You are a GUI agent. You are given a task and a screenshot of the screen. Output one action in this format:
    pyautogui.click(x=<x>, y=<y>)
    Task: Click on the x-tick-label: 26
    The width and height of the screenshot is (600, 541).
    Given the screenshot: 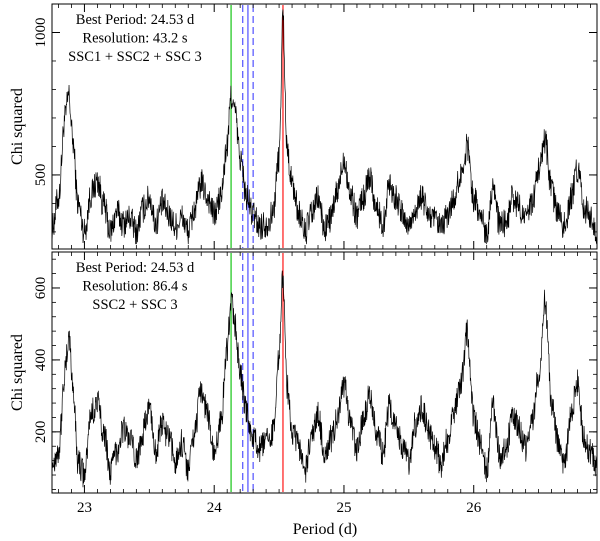 What is the action you would take?
    pyautogui.click(x=474, y=508)
    